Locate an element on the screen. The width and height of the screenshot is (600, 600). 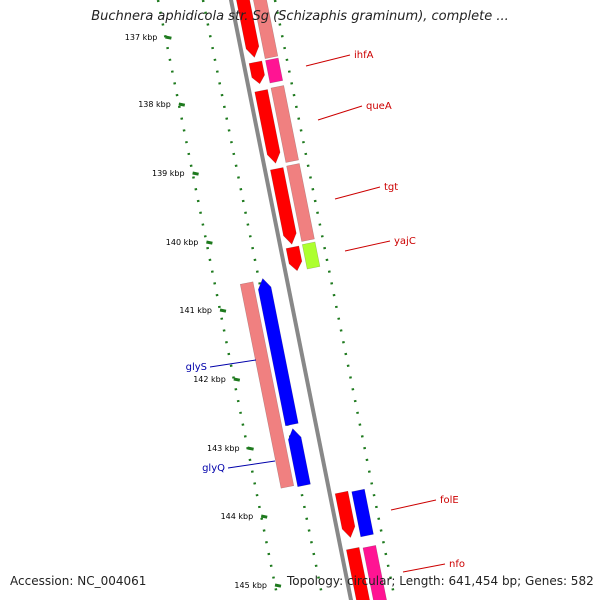
cds-forward-yajC is located at coordinates (294, 258).